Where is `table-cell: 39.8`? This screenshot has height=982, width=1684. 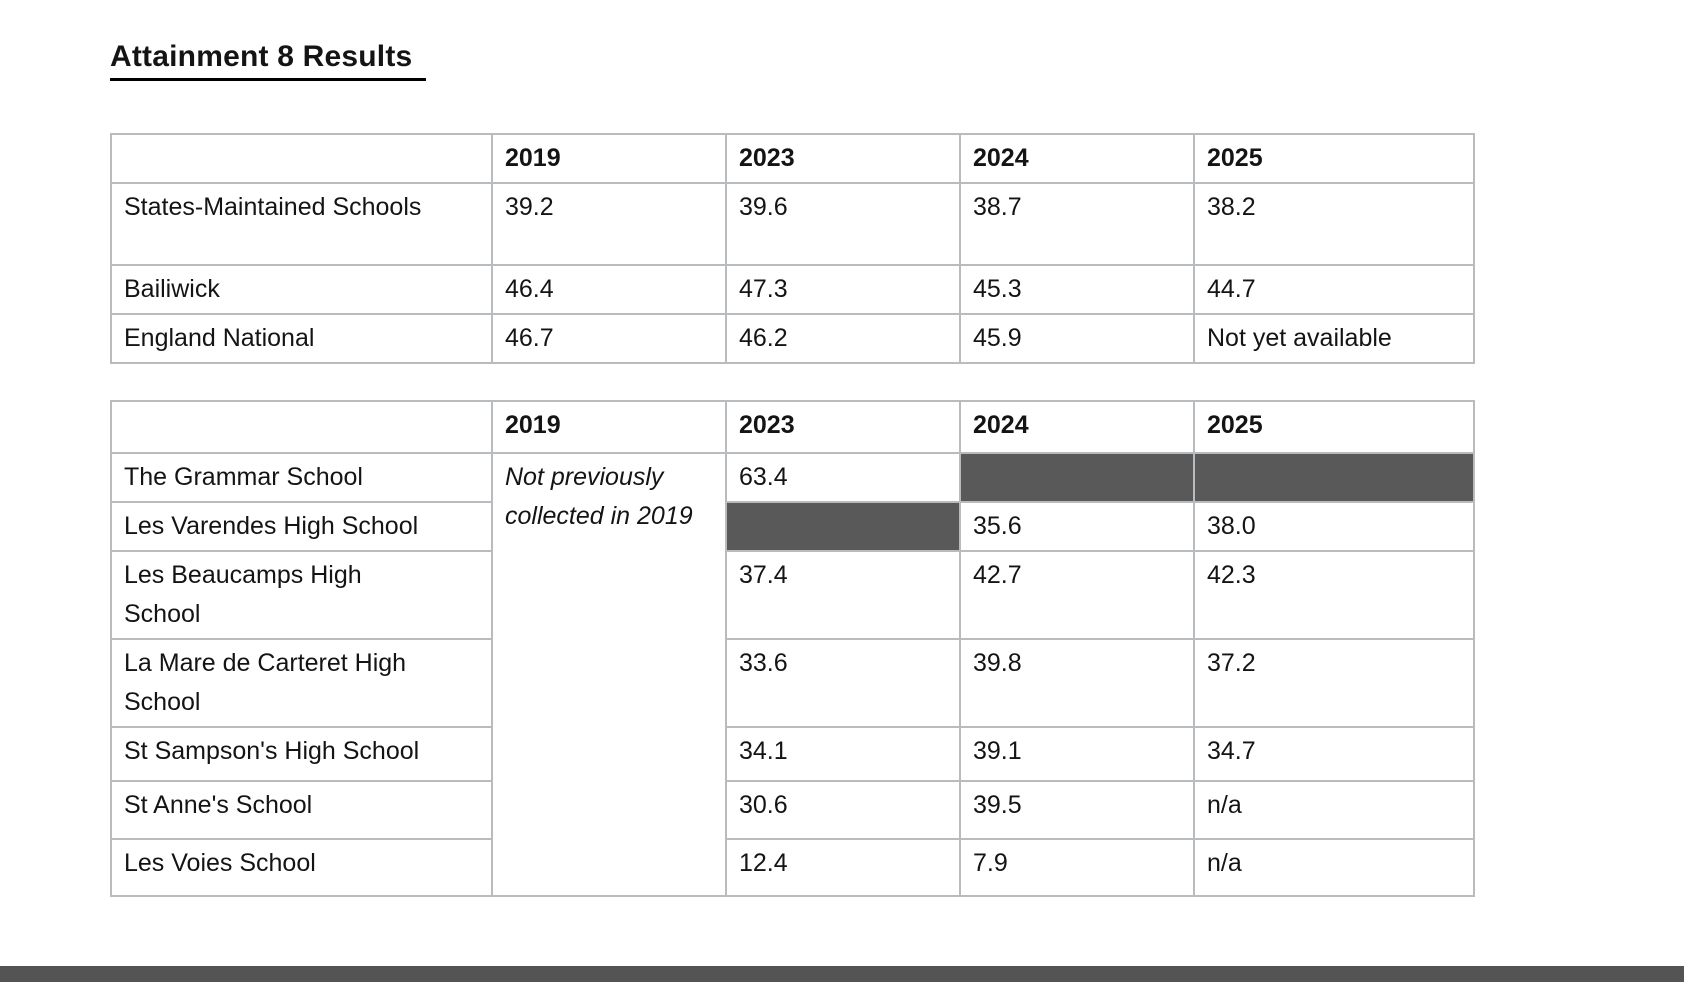
table-cell: 39.8 is located at coordinates (1077, 683).